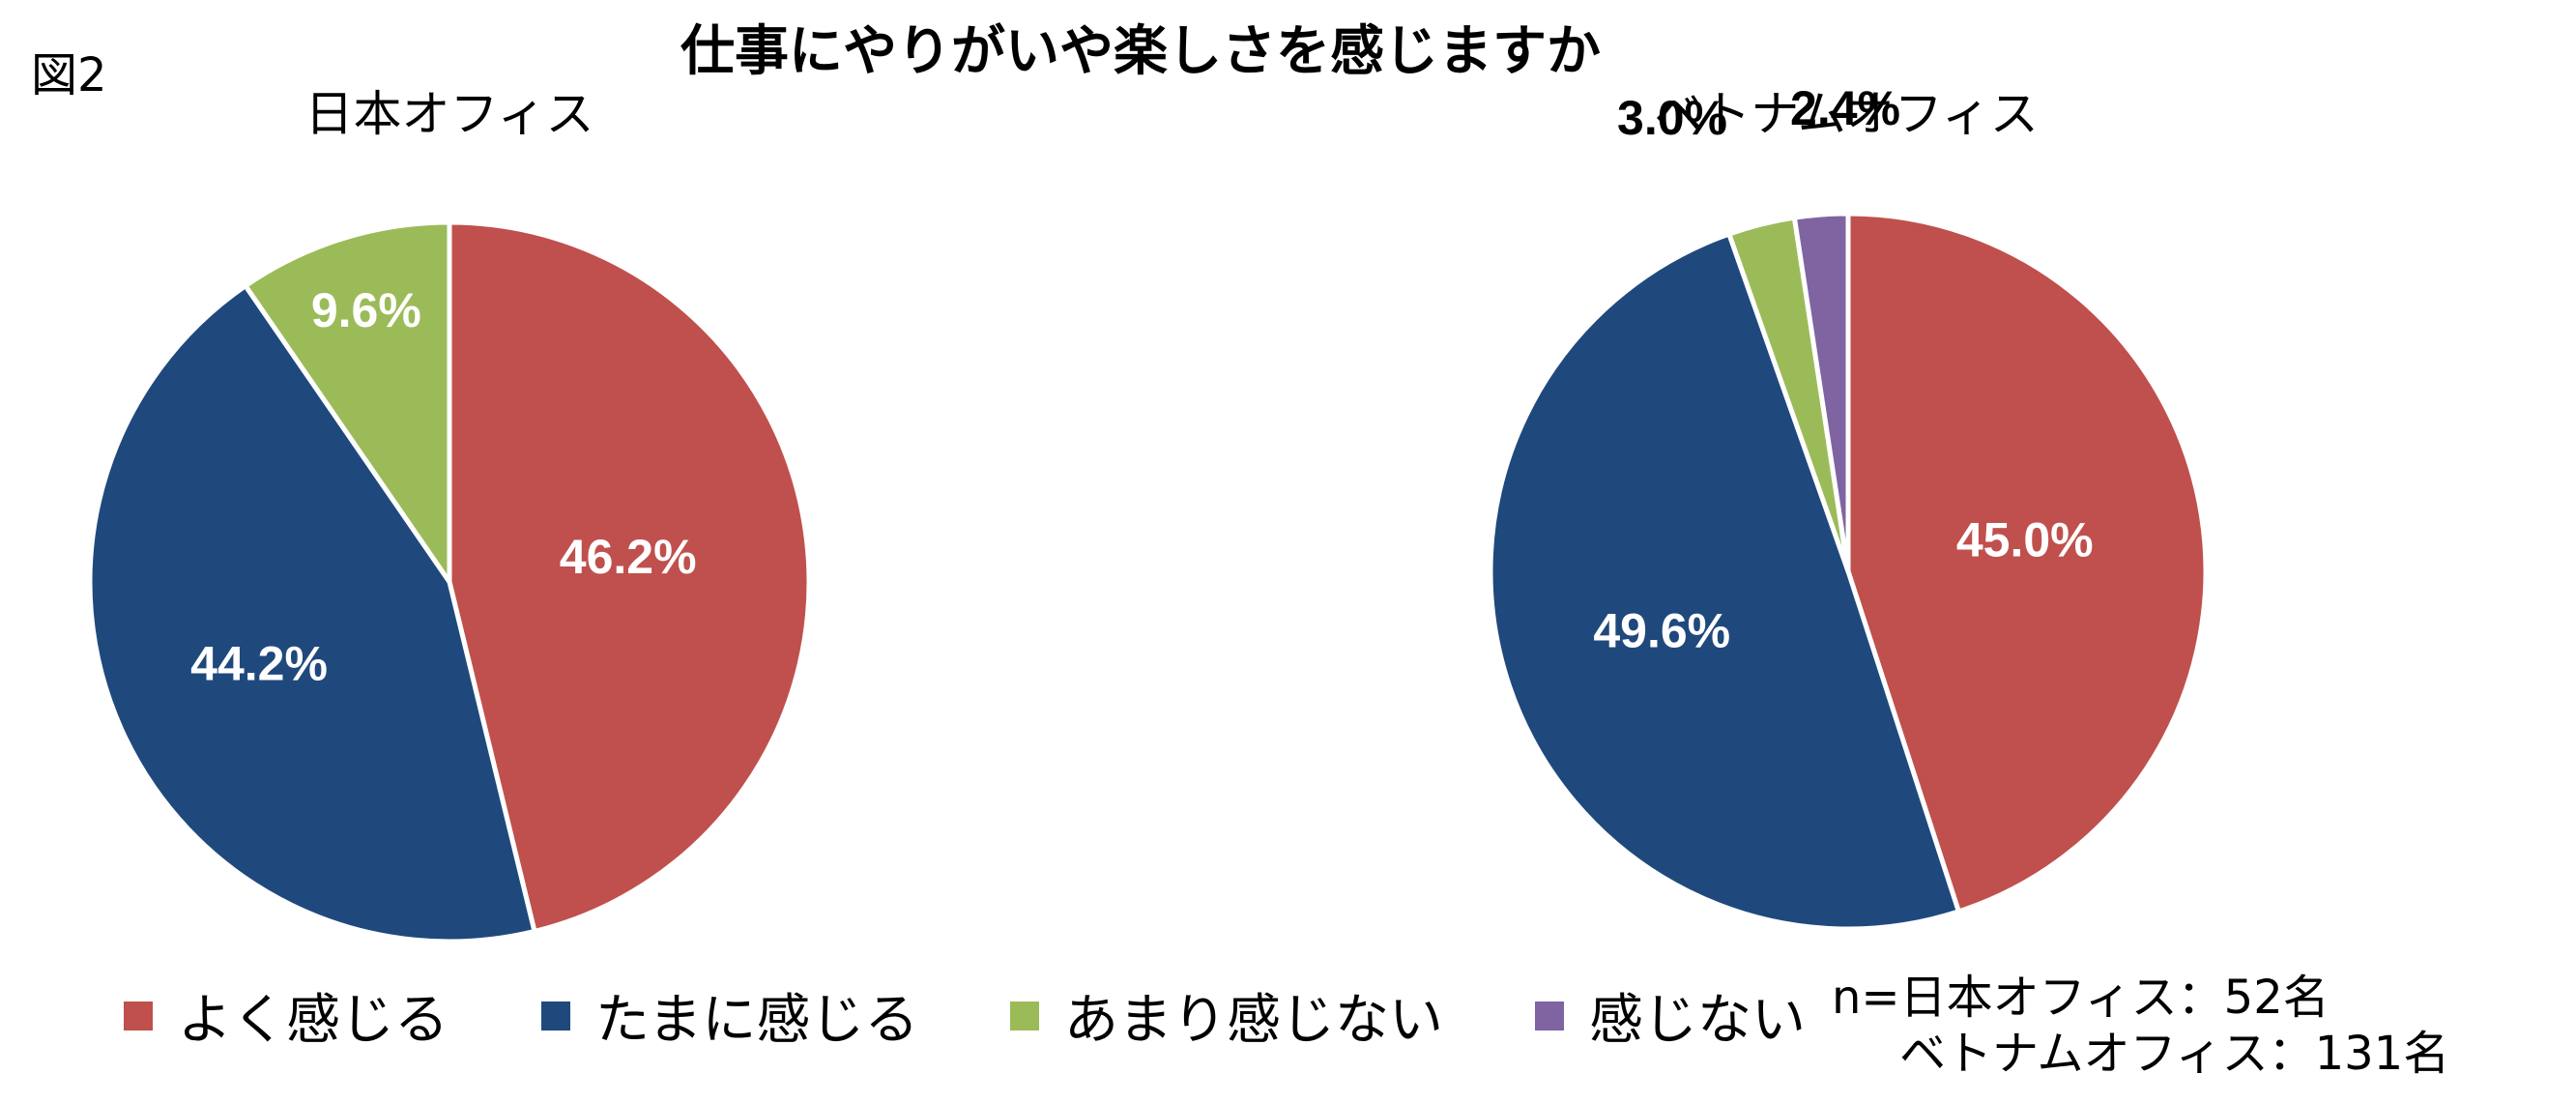 The width and height of the screenshot is (2576, 1103). I want to click on pie-japan-label-often: 46.2%, so click(628, 557).